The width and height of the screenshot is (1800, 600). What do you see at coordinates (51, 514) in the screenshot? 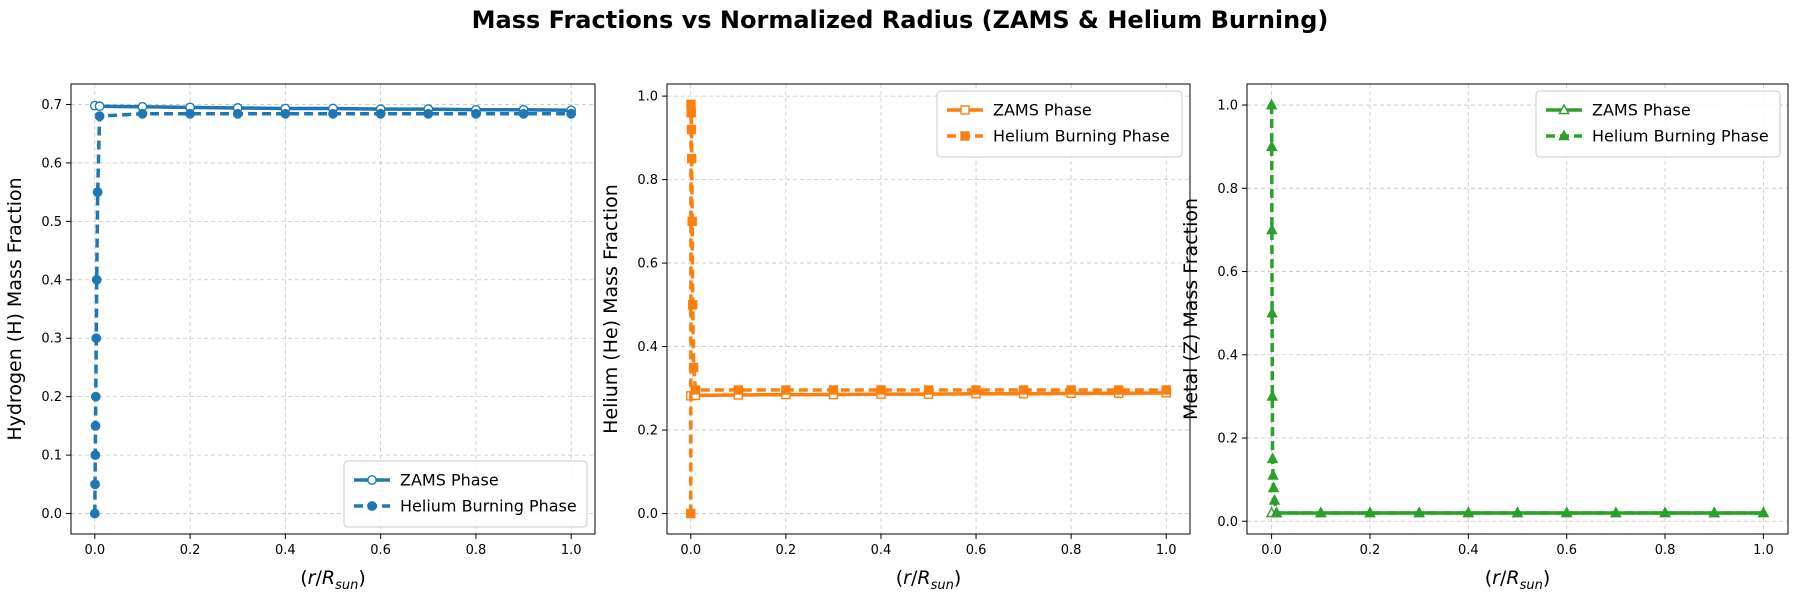
I see `h-y-tick-label-0: 0.0` at bounding box center [51, 514].